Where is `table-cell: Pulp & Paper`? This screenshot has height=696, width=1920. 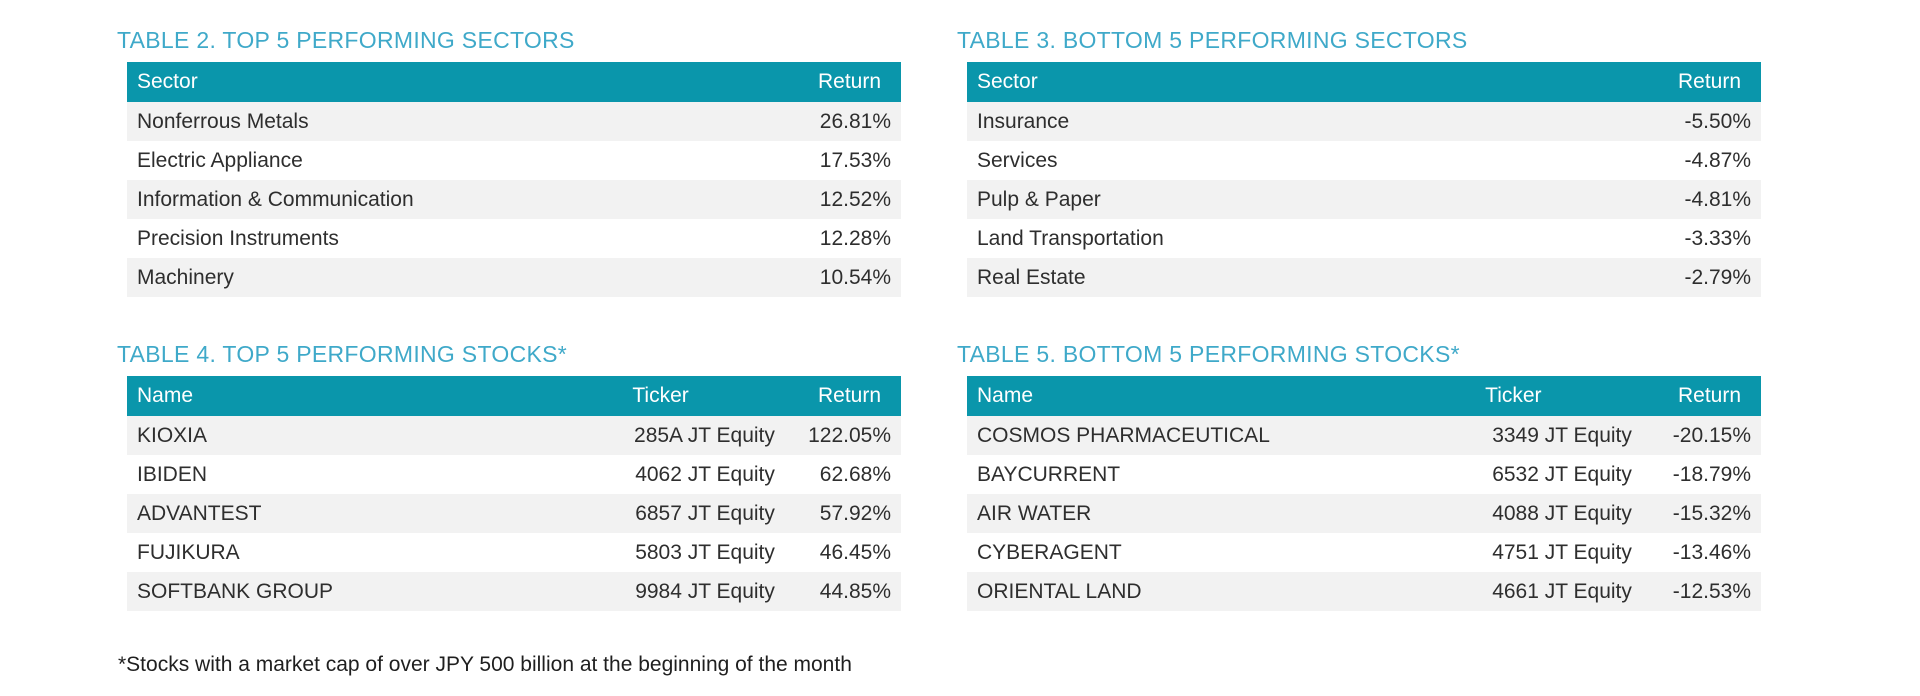 table-cell: Pulp & Paper is located at coordinates (1285, 199).